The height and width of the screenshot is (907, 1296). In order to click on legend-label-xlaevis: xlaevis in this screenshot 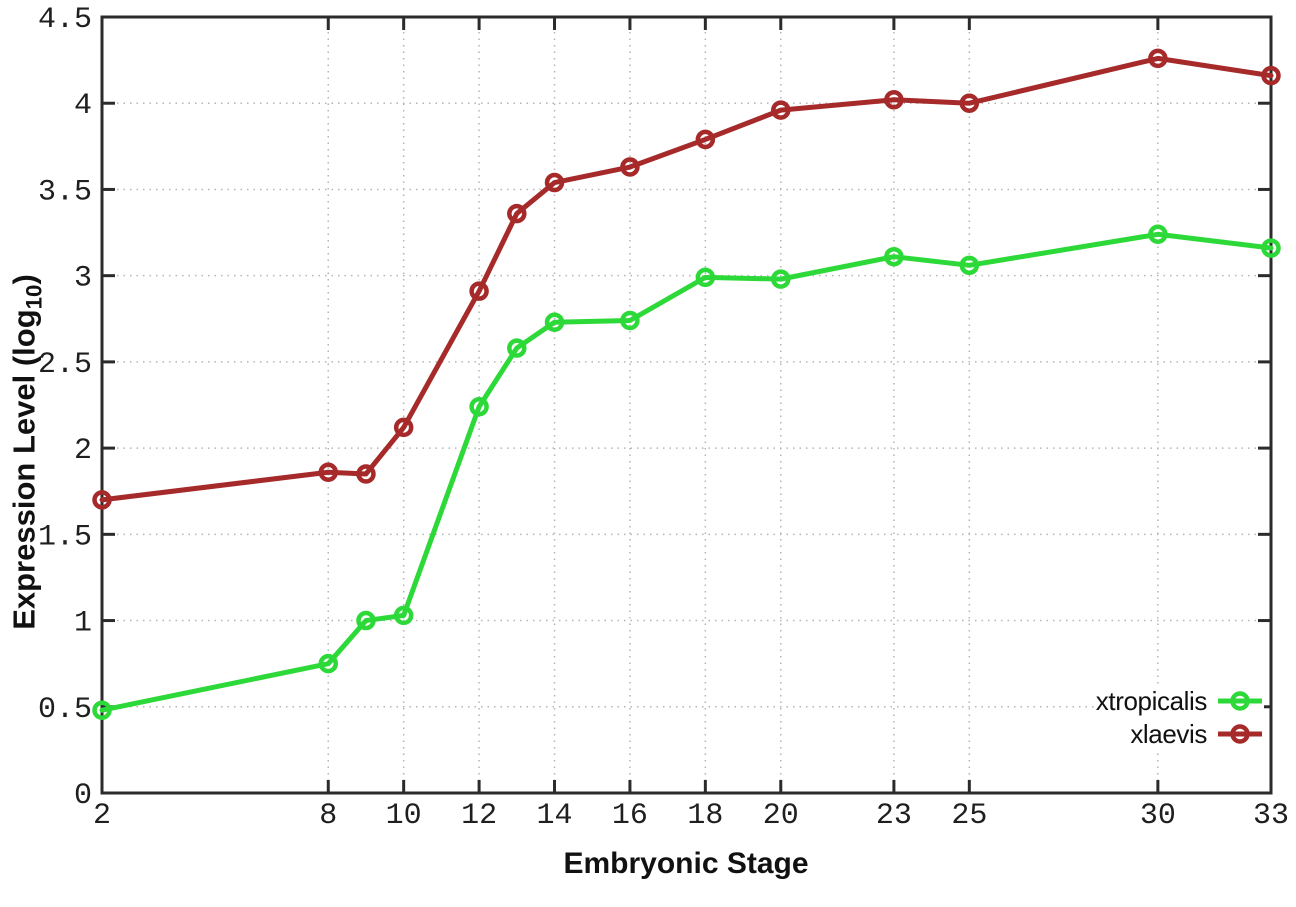, I will do `click(1168, 734)`.